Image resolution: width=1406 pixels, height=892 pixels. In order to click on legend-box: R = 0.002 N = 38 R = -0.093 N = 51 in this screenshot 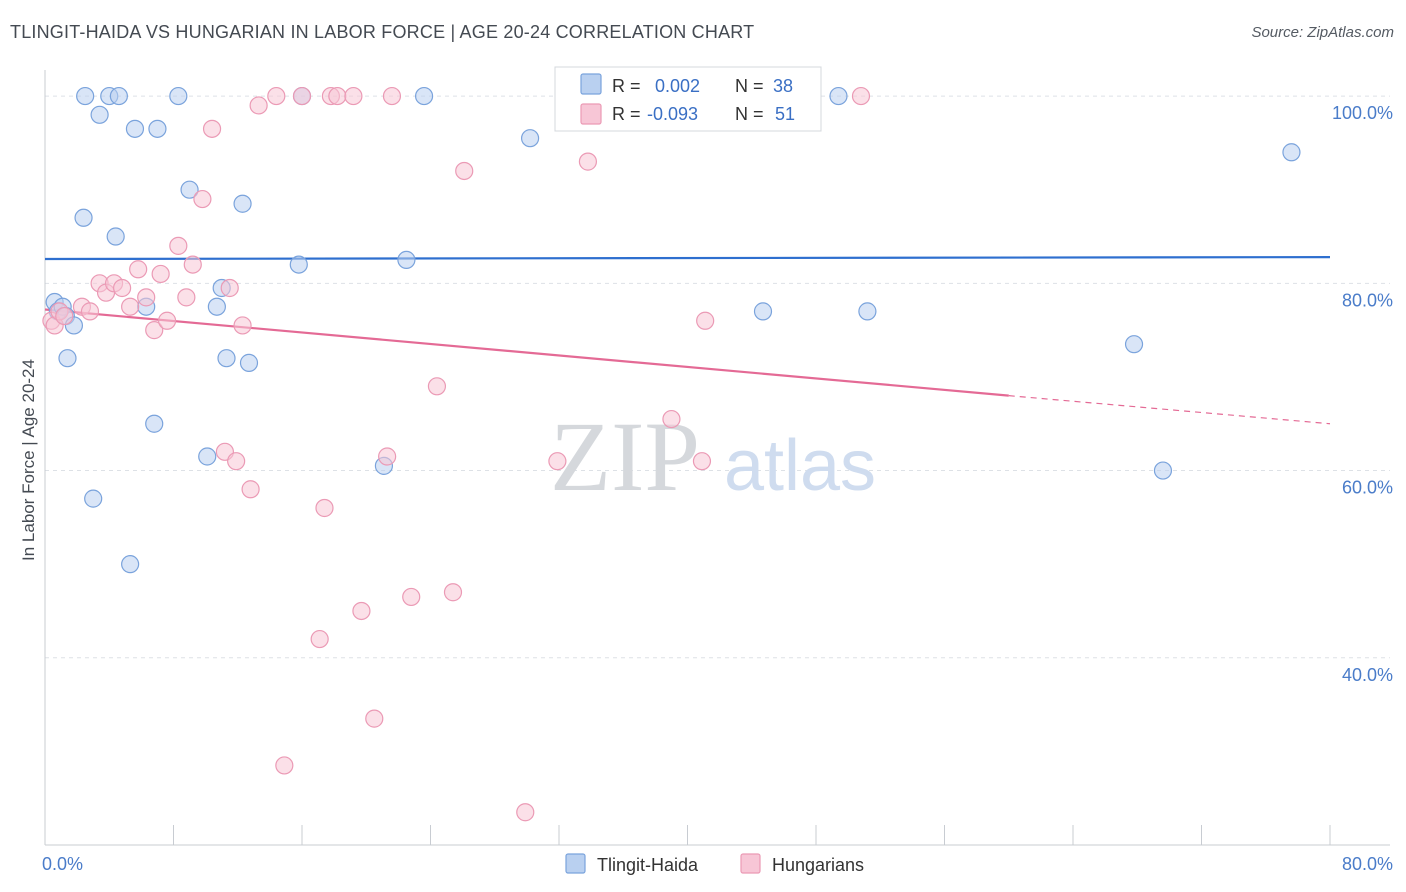, I will do `click(688, 99)`.